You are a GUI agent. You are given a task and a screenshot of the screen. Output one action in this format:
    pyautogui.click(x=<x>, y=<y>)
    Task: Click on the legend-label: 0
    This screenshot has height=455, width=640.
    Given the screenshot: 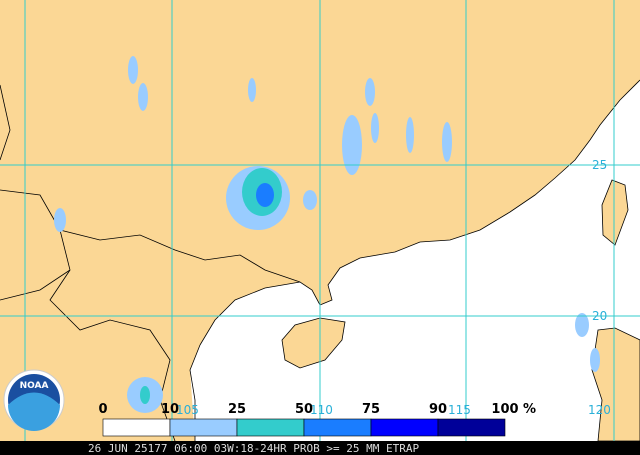 What is the action you would take?
    pyautogui.click(x=102, y=409)
    